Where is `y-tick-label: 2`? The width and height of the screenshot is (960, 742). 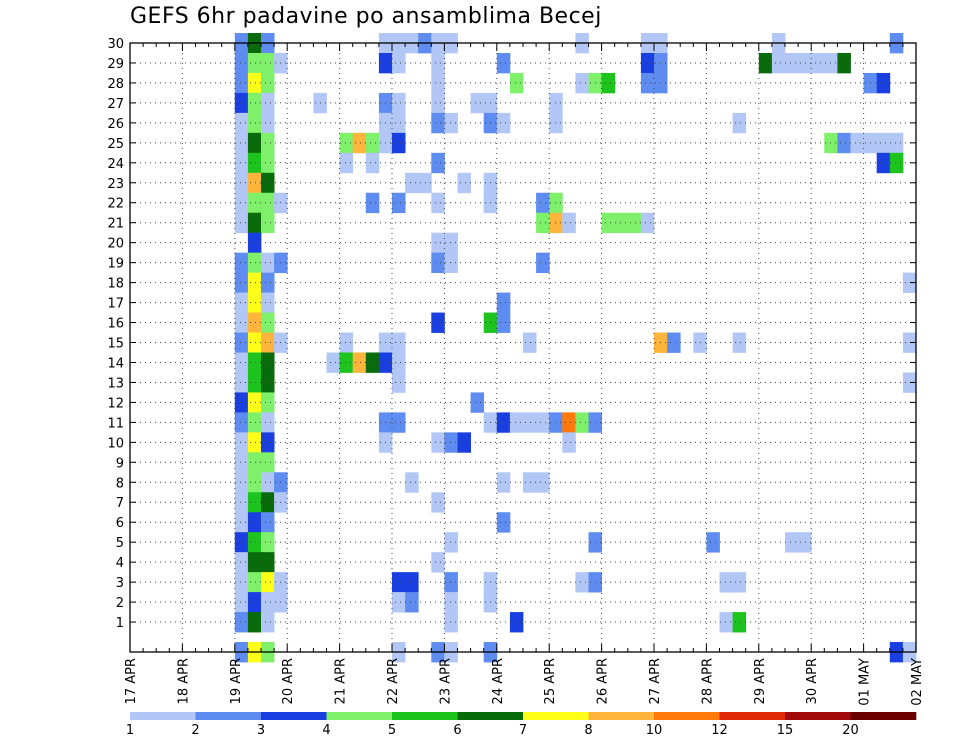
y-tick-label: 2 is located at coordinates (120, 603).